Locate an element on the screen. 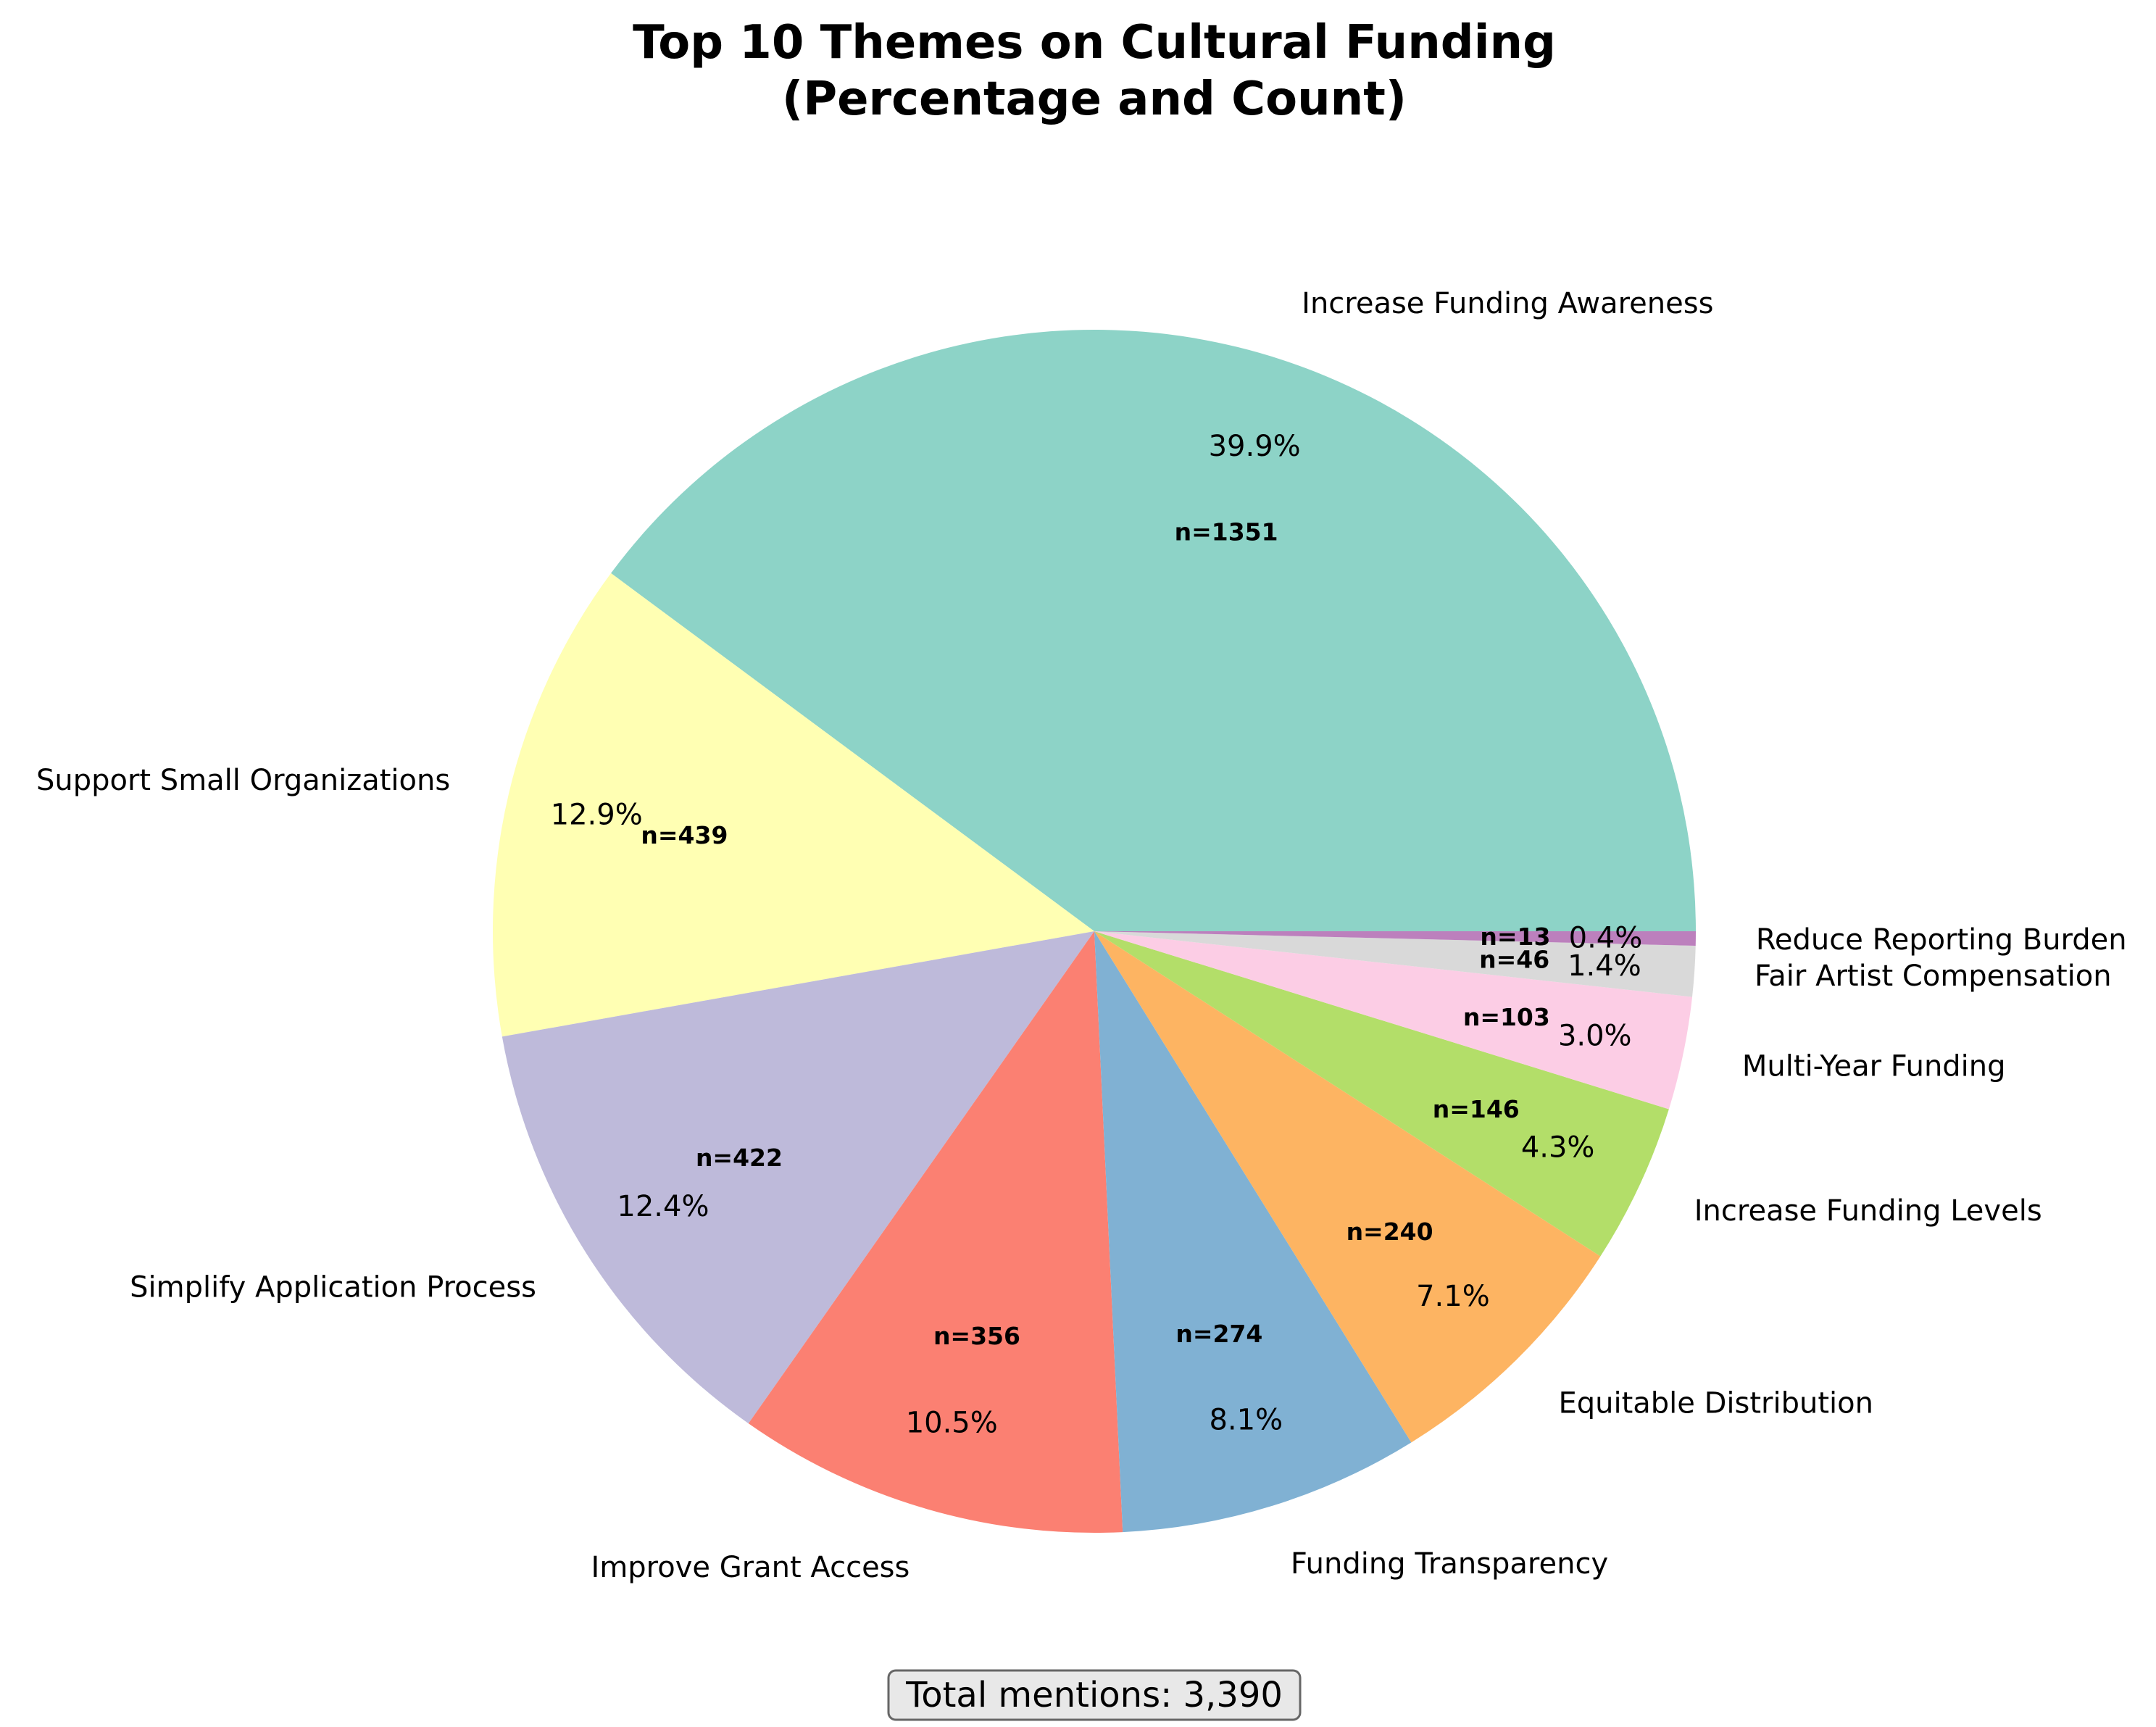 Image resolution: width=2156 pixels, height=1727 pixels. slice-category-label: Simplify Application Process is located at coordinates (333, 1287).